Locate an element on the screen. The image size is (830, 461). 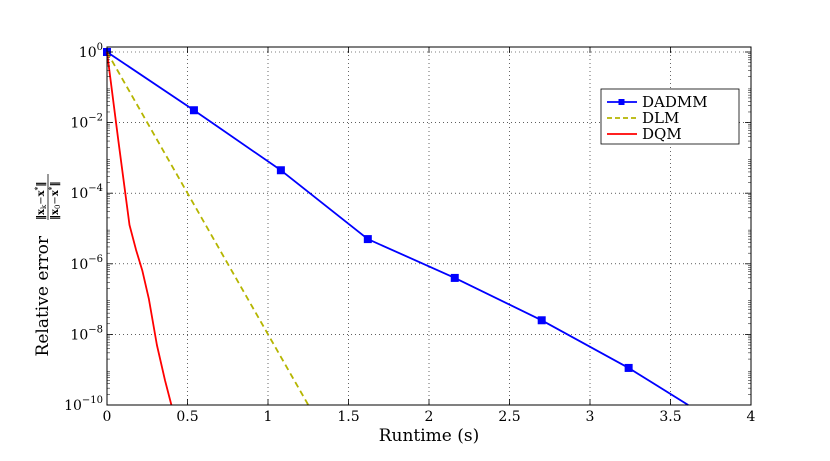
legend-marker-dadmm is located at coordinates (621, 102).